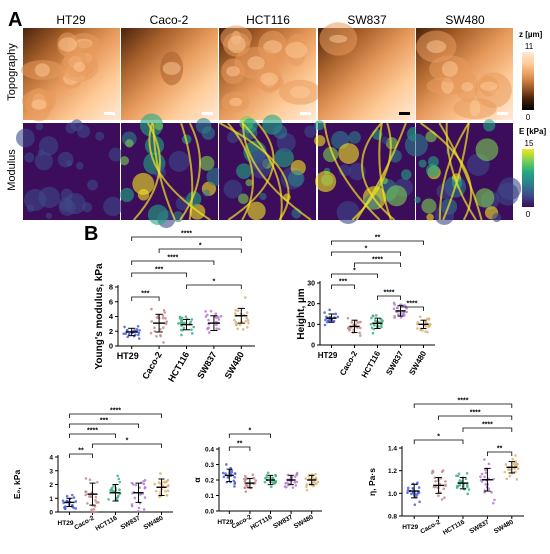 This screenshot has width=550, height=554. What do you see at coordinates (343, 282) in the screenshot?
I see `significance-label: ***` at bounding box center [343, 282].